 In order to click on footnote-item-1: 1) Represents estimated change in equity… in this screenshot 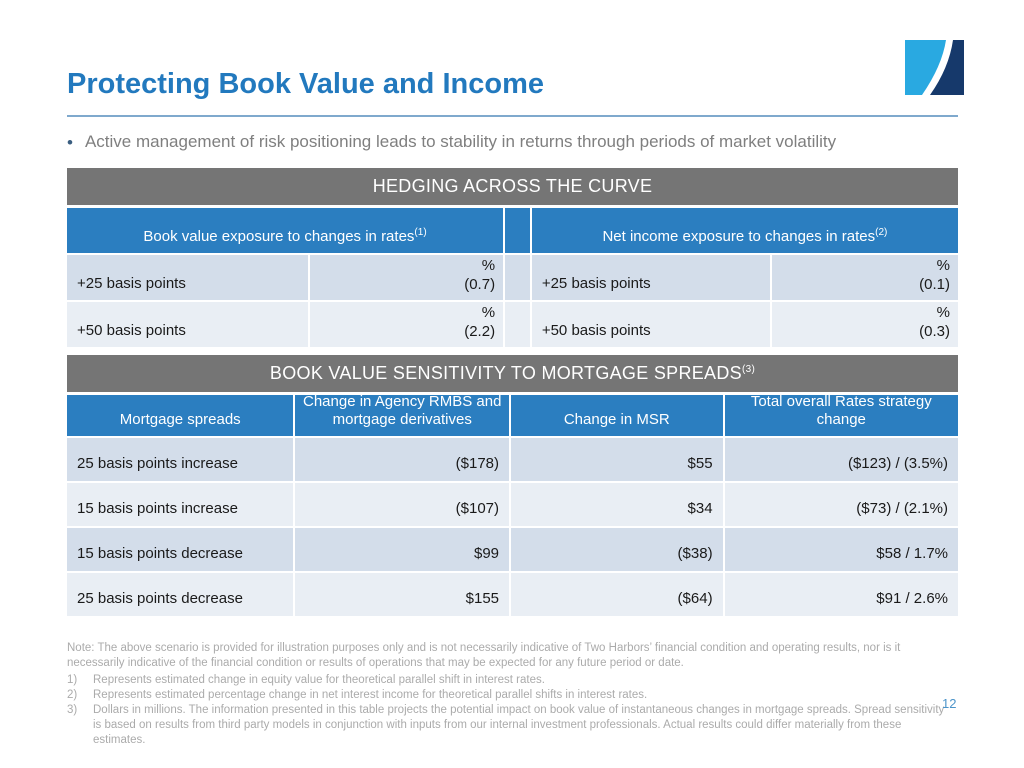, I will do `click(306, 680)`.